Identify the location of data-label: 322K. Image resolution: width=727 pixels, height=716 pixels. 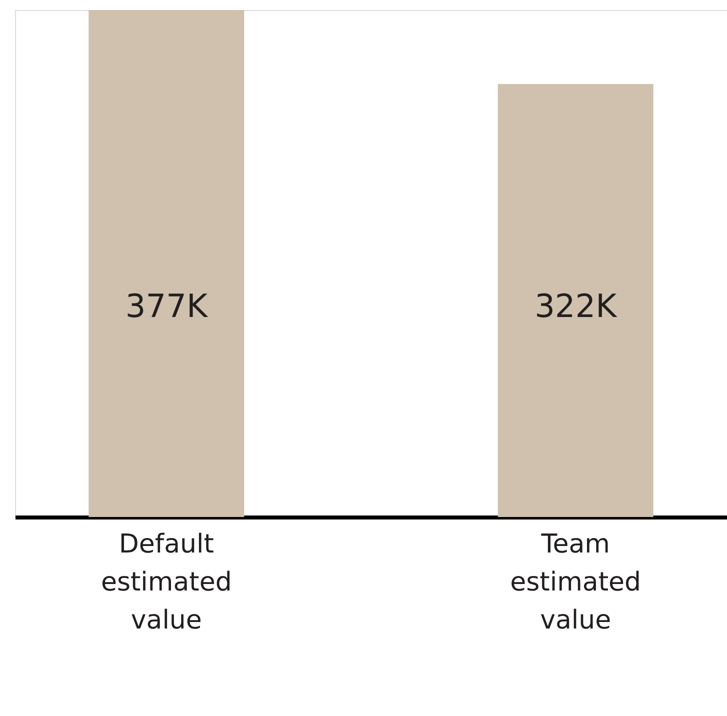
(576, 306).